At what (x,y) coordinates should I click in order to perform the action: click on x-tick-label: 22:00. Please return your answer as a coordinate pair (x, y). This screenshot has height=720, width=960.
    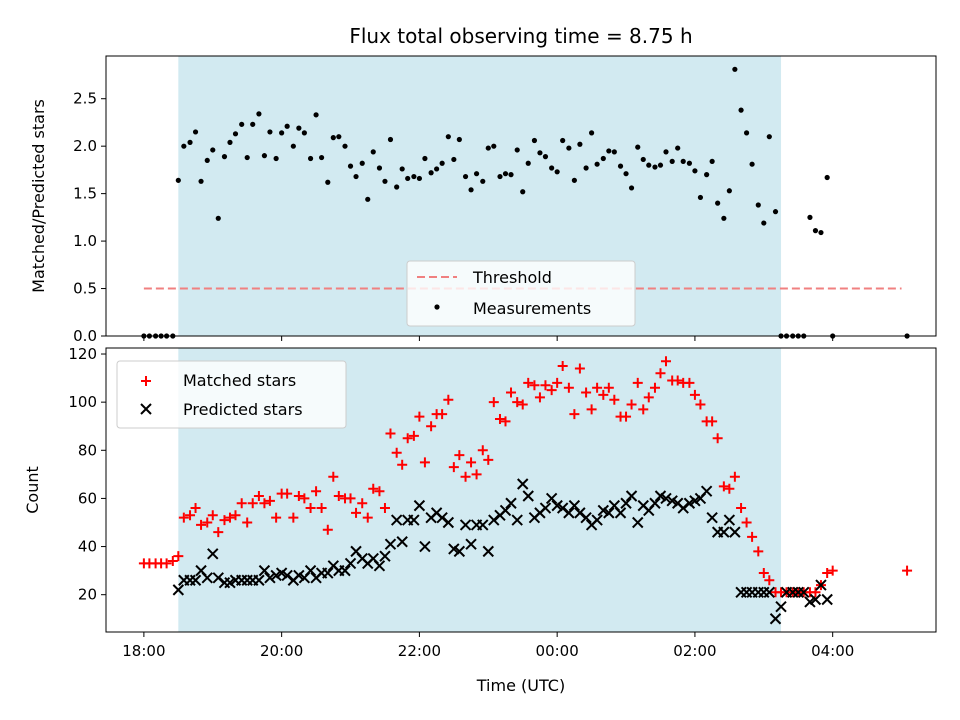
    Looking at the image, I should click on (419, 651).